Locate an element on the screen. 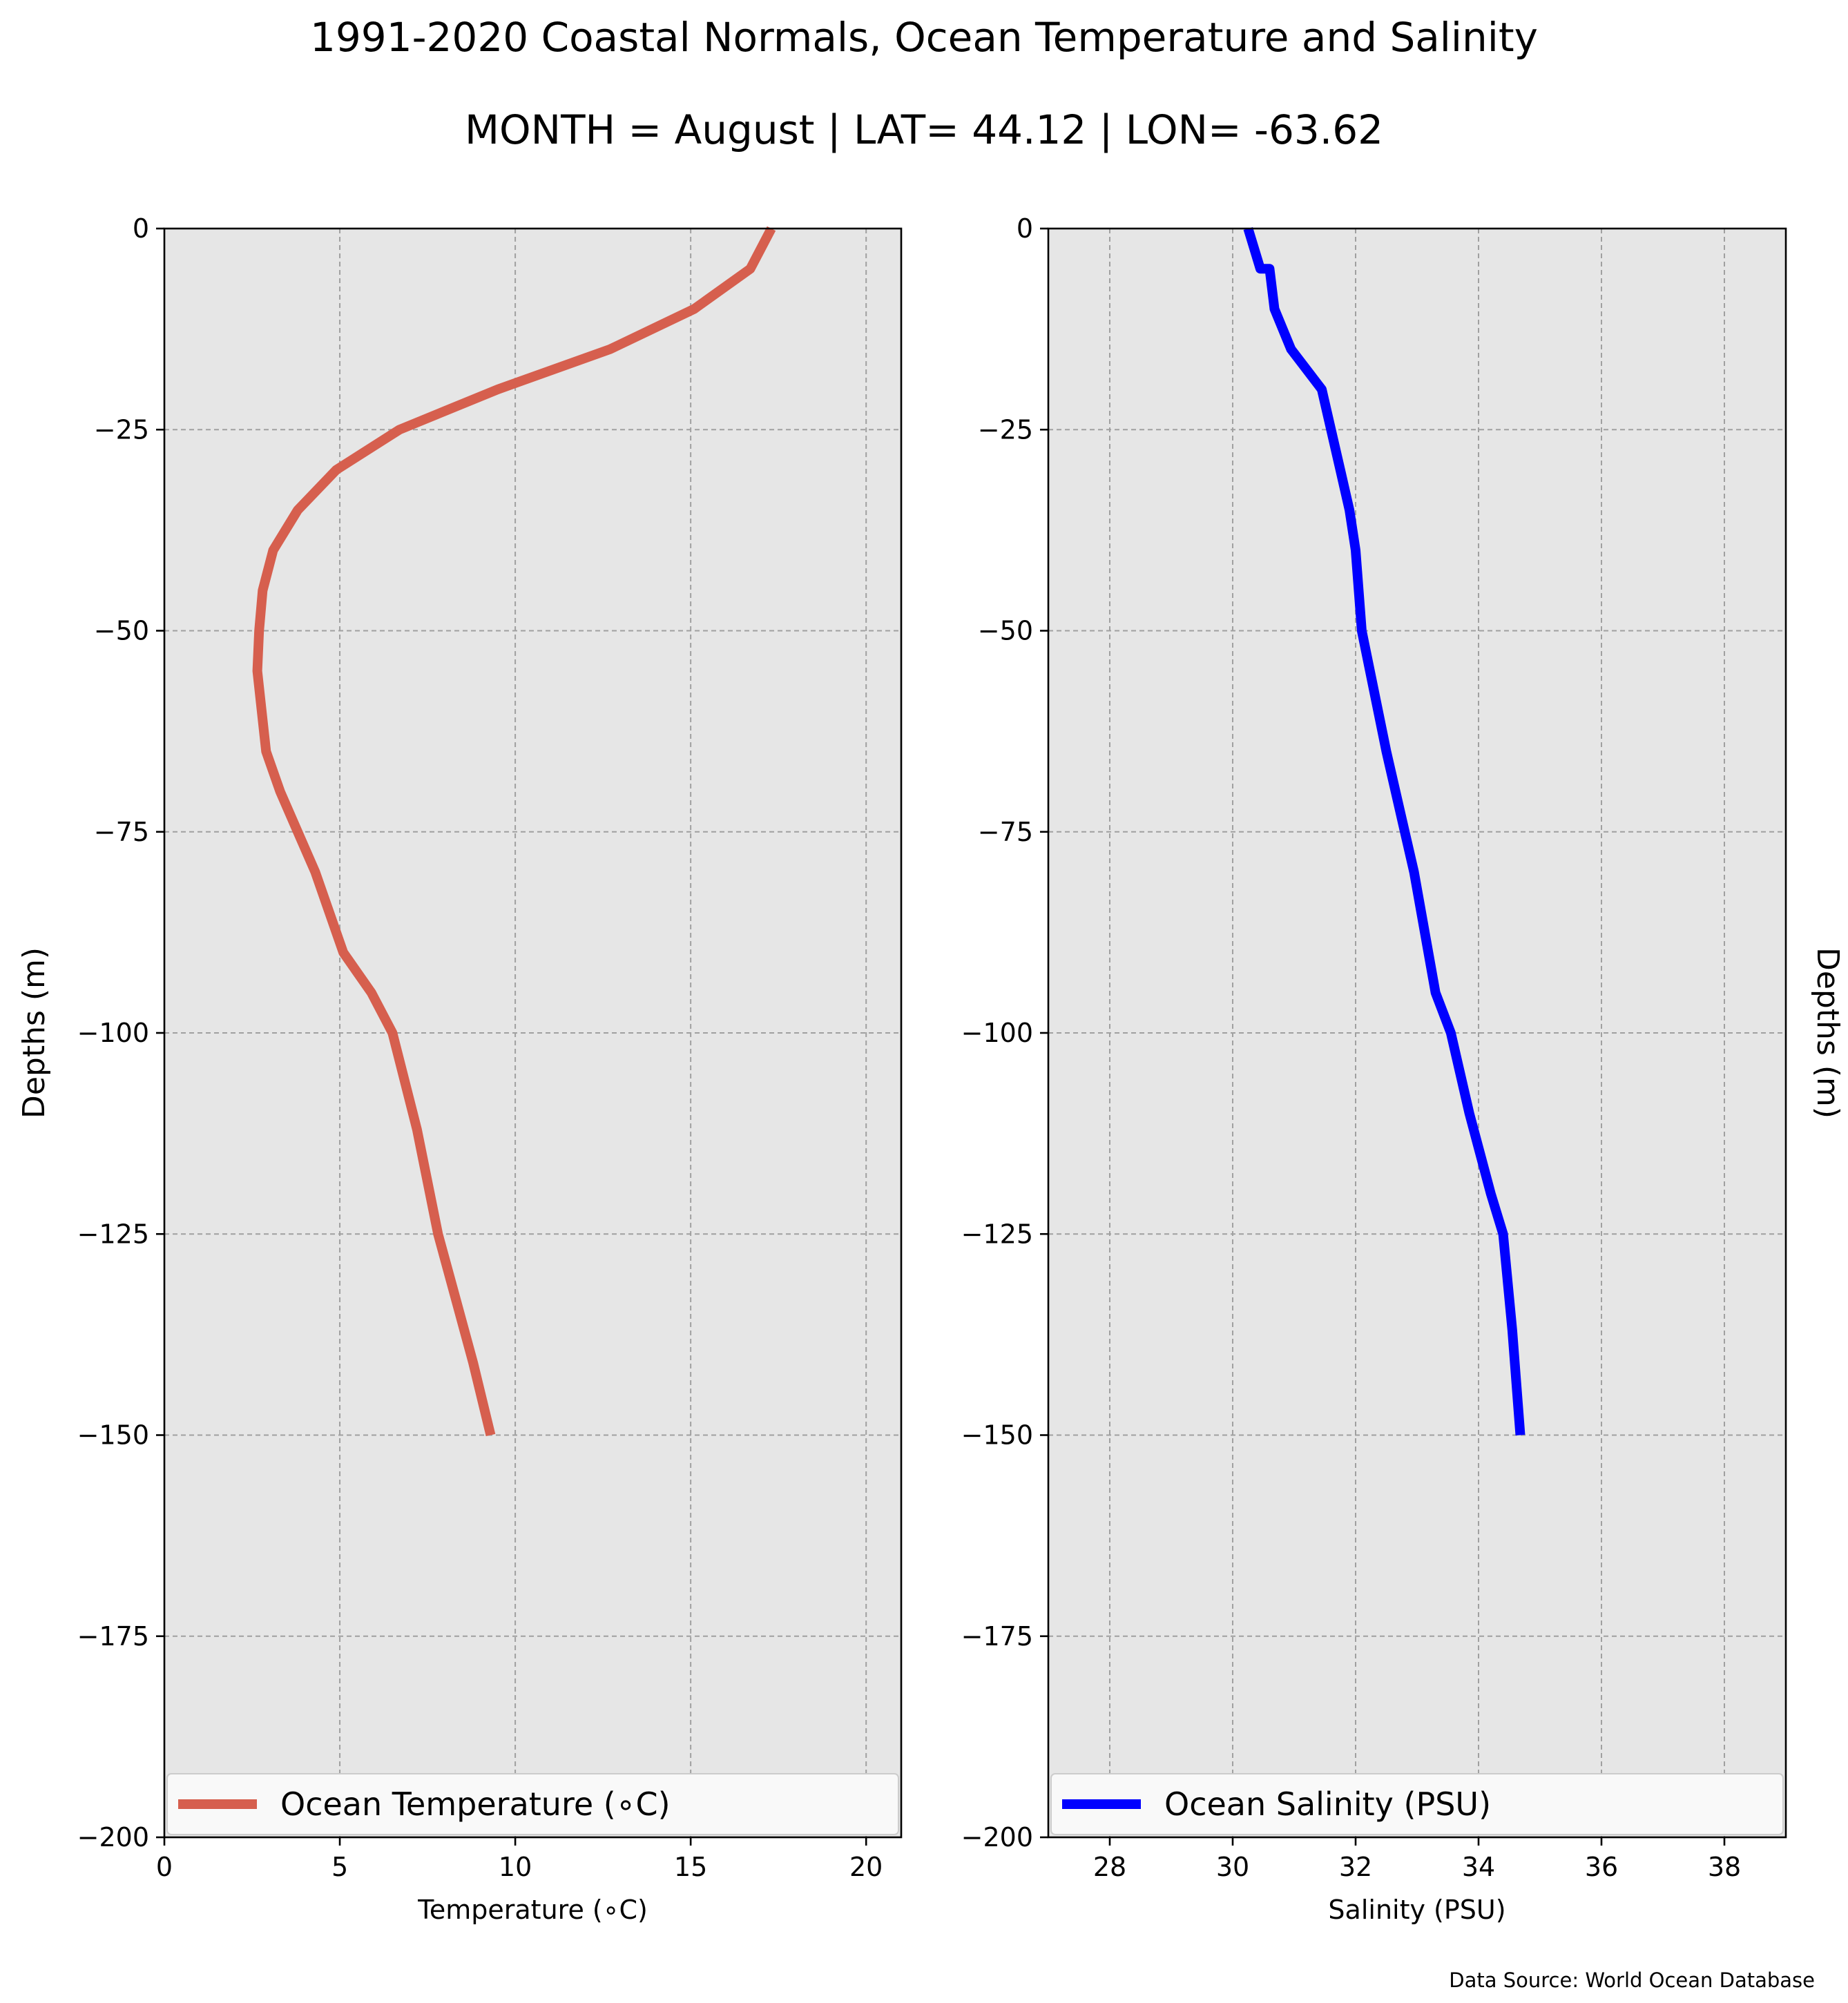 The width and height of the screenshot is (1848, 2003). x-tick-label: 34 is located at coordinates (1478, 1867).